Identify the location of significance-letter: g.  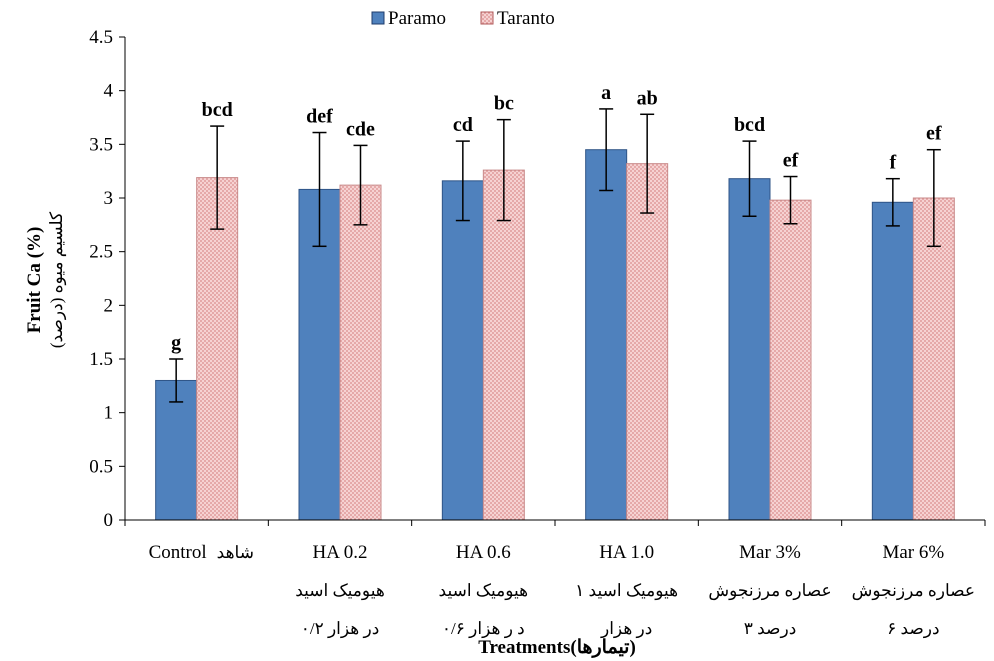
(176, 343).